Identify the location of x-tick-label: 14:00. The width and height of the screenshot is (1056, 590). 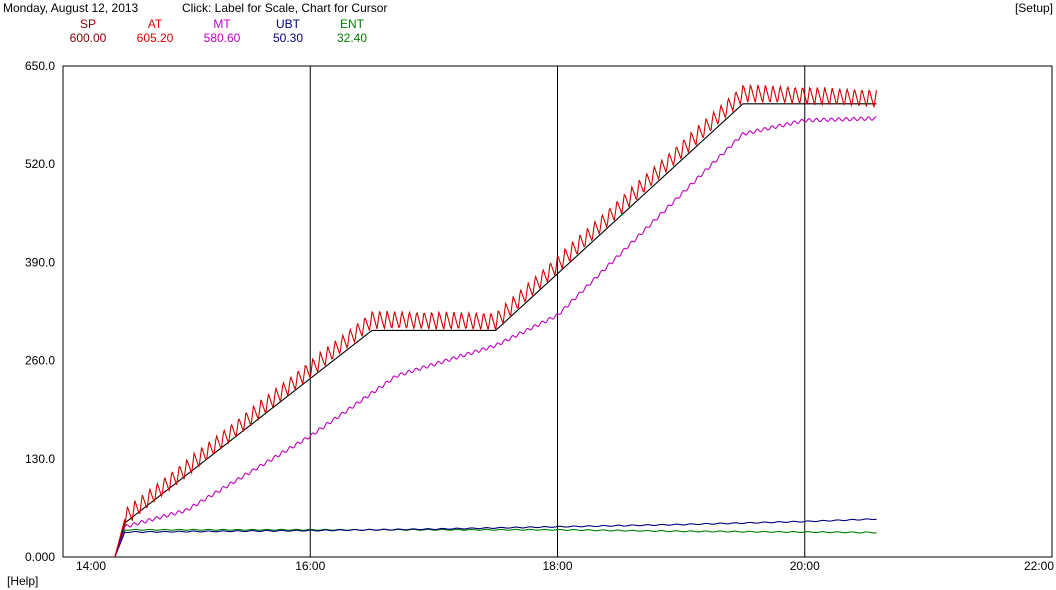
(91, 566).